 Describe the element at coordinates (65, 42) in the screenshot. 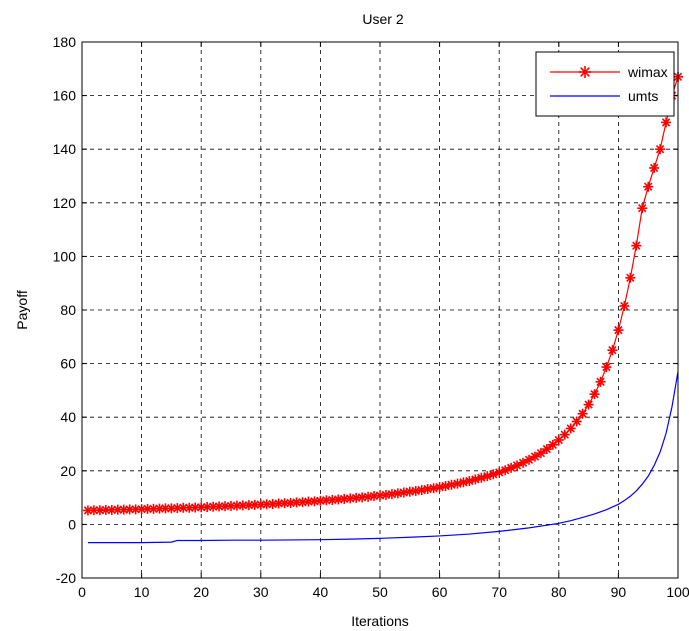

I see `y-tick-label: 180` at that location.